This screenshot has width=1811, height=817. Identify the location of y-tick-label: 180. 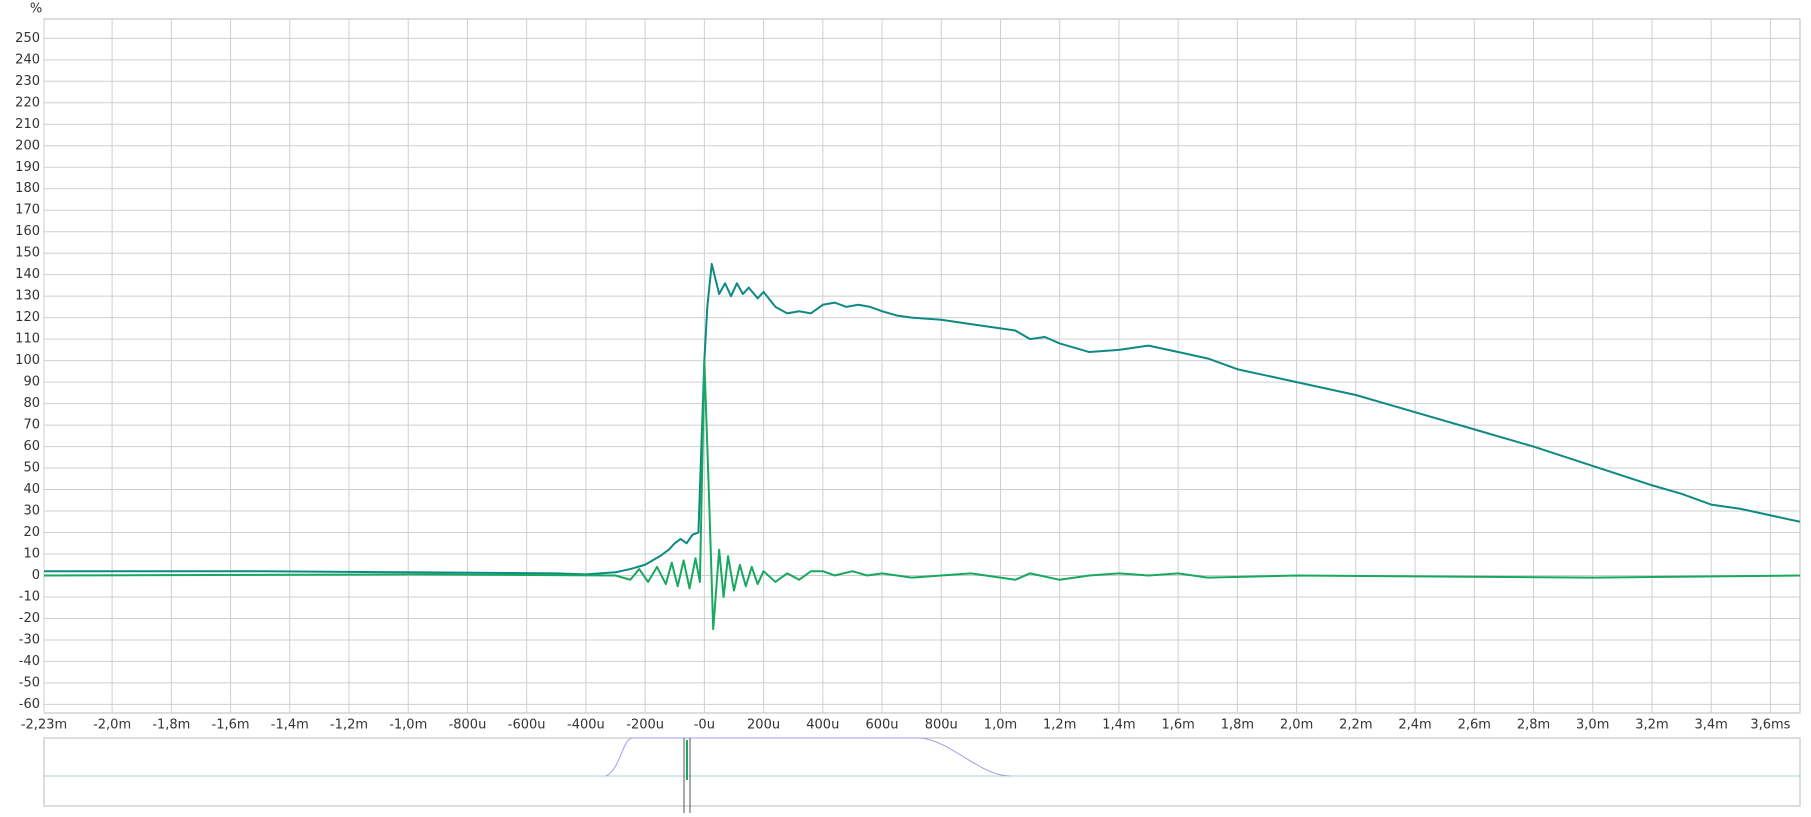
(27, 188).